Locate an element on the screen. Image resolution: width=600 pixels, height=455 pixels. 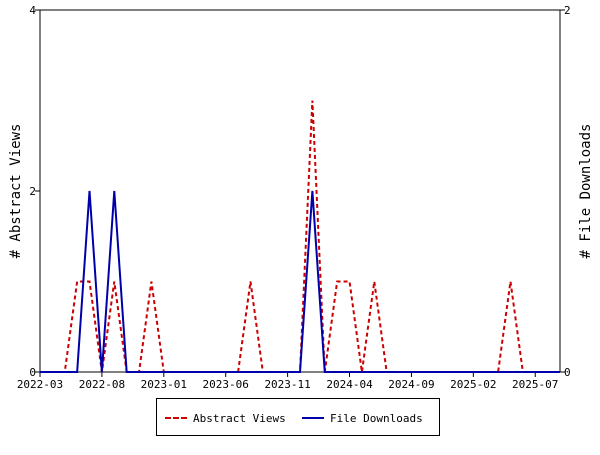
y-left-axis-title: # Abstract Views is located at coordinates (16, 191).